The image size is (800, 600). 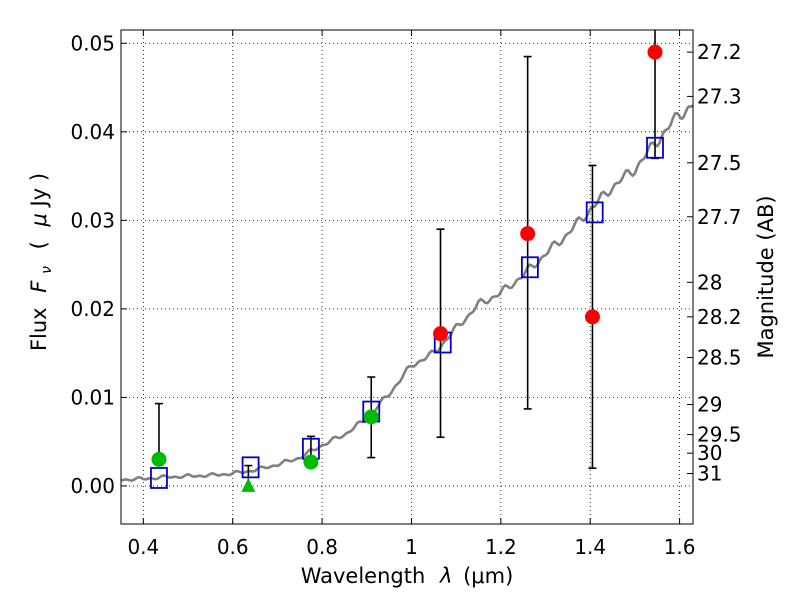 What do you see at coordinates (322, 547) in the screenshot?
I see `x-tick-label: 0.8` at bounding box center [322, 547].